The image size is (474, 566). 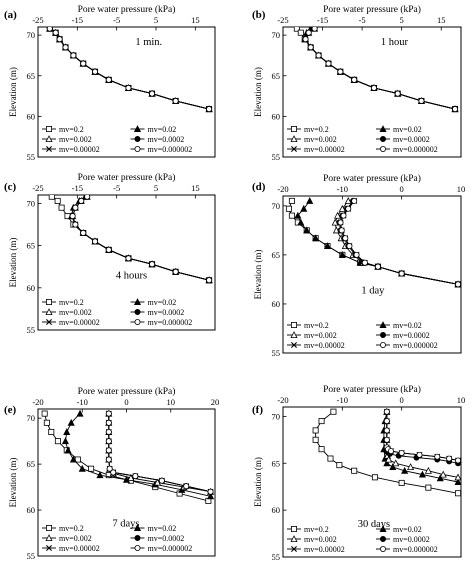 I want to click on panel-letter: (a), so click(x=10, y=15).